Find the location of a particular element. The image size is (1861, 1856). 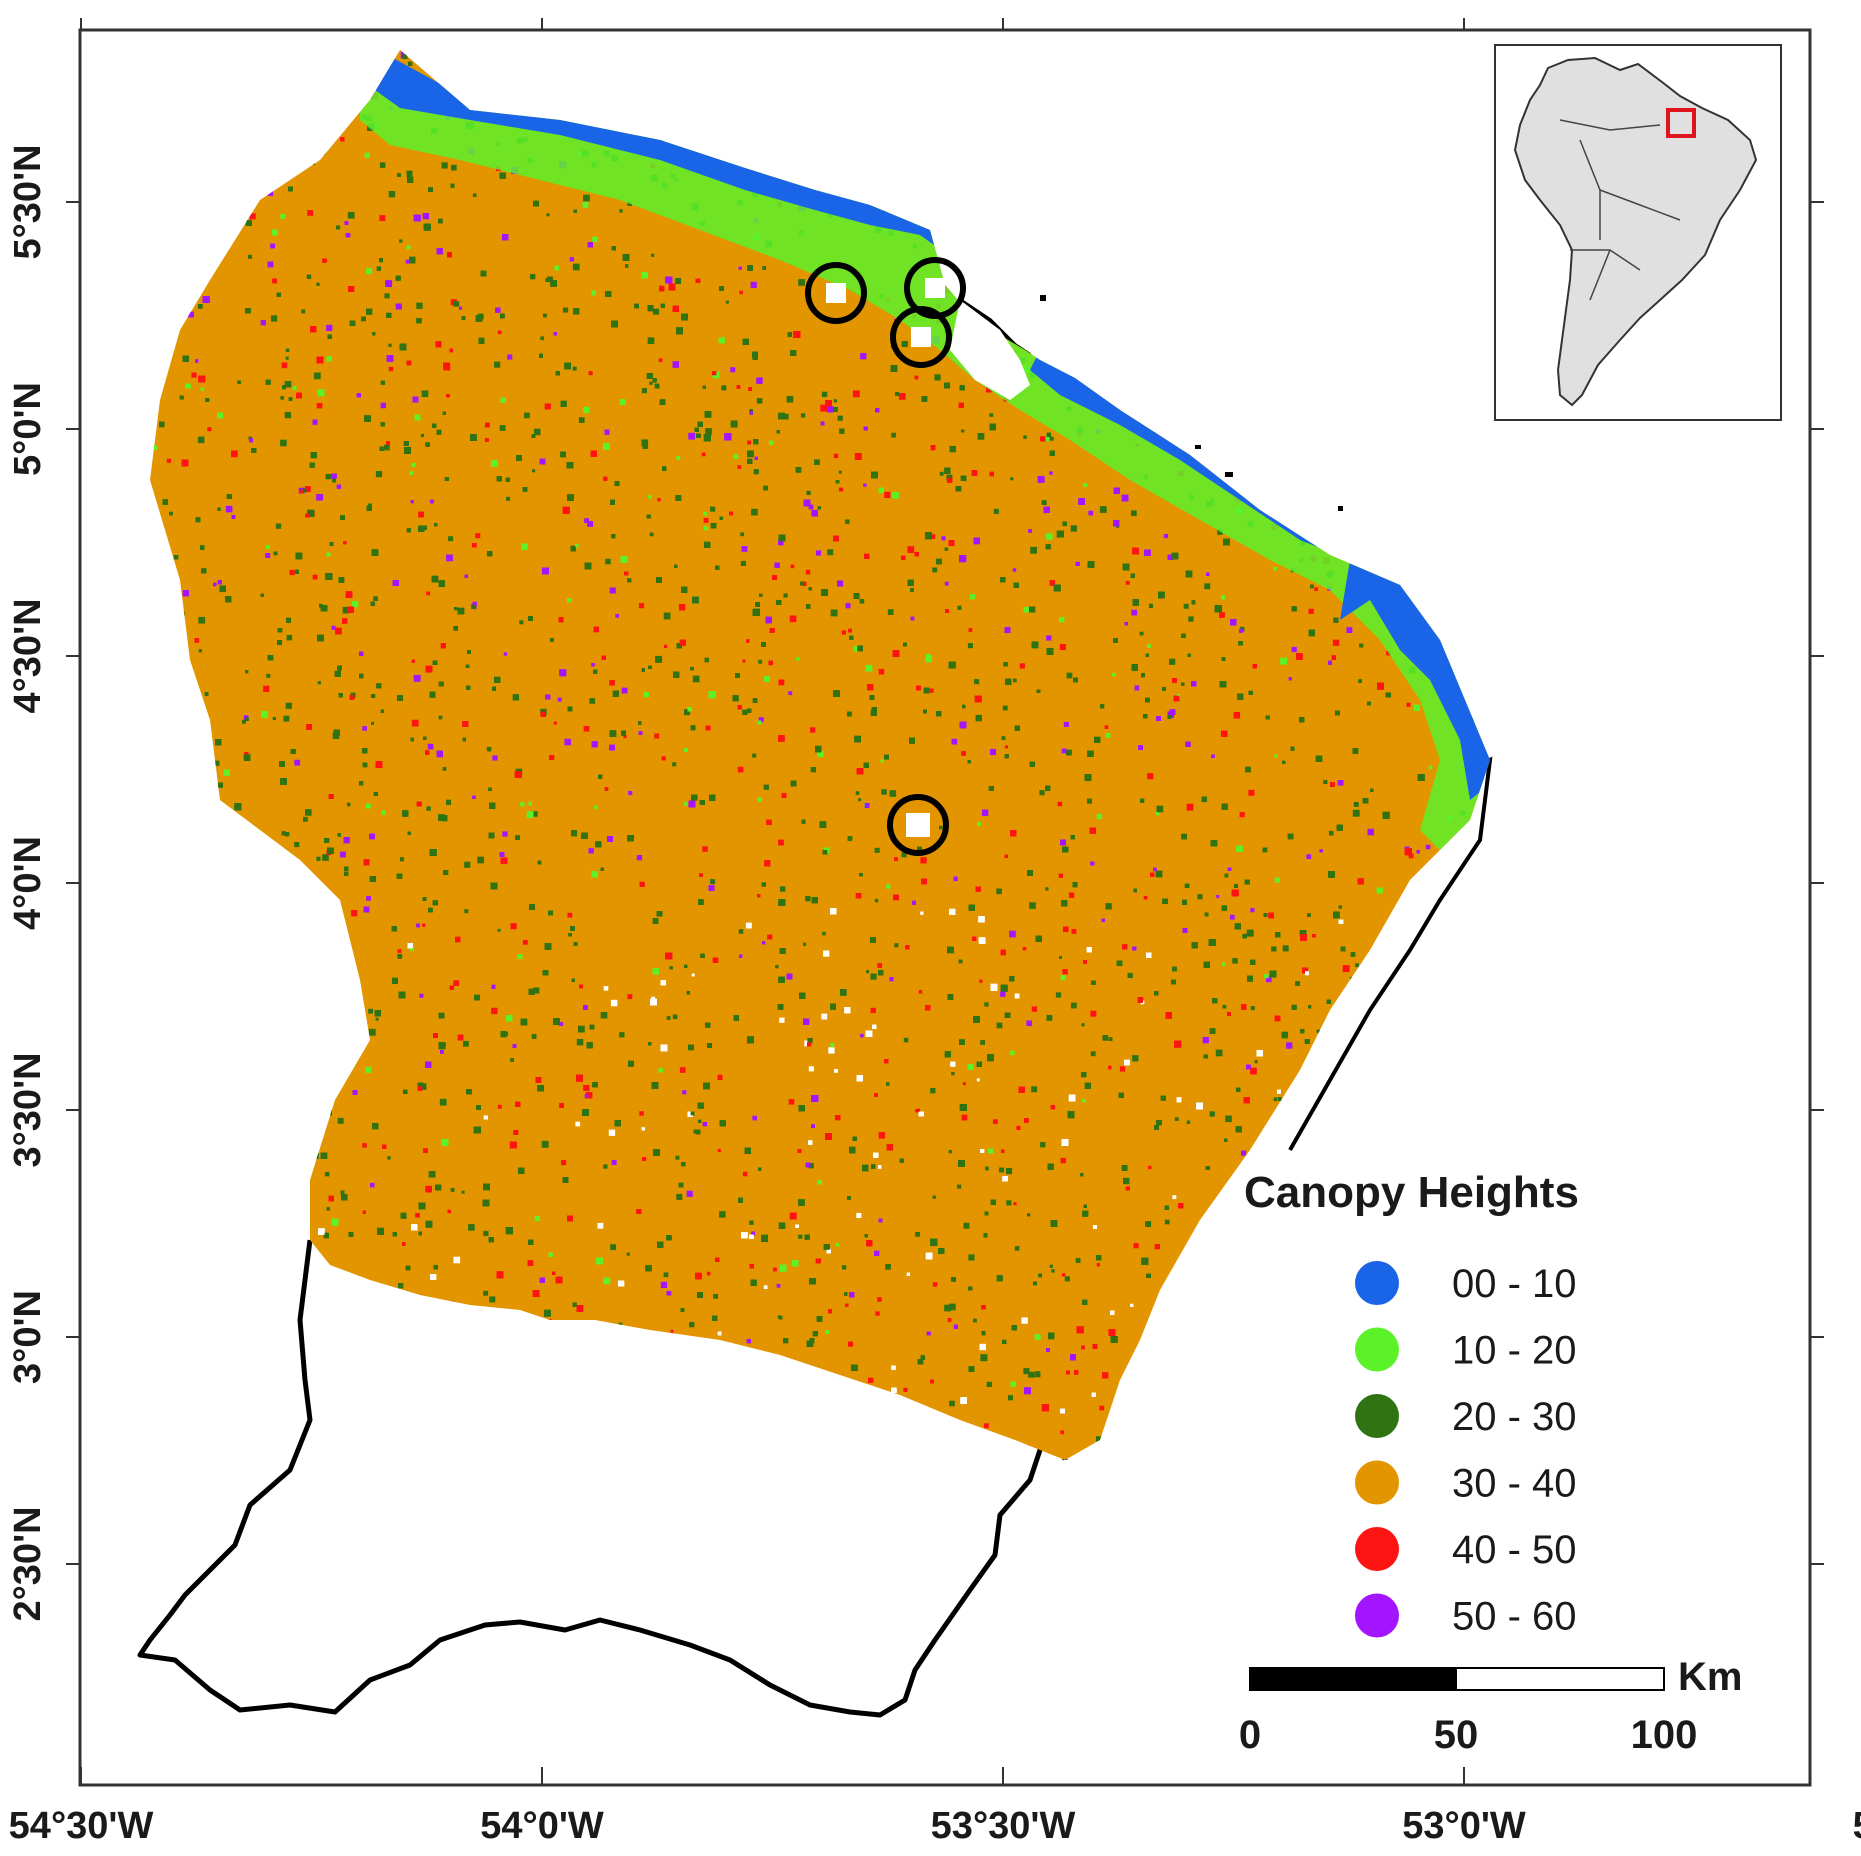

legend-item: 20 - 30 is located at coordinates (1466, 1416).